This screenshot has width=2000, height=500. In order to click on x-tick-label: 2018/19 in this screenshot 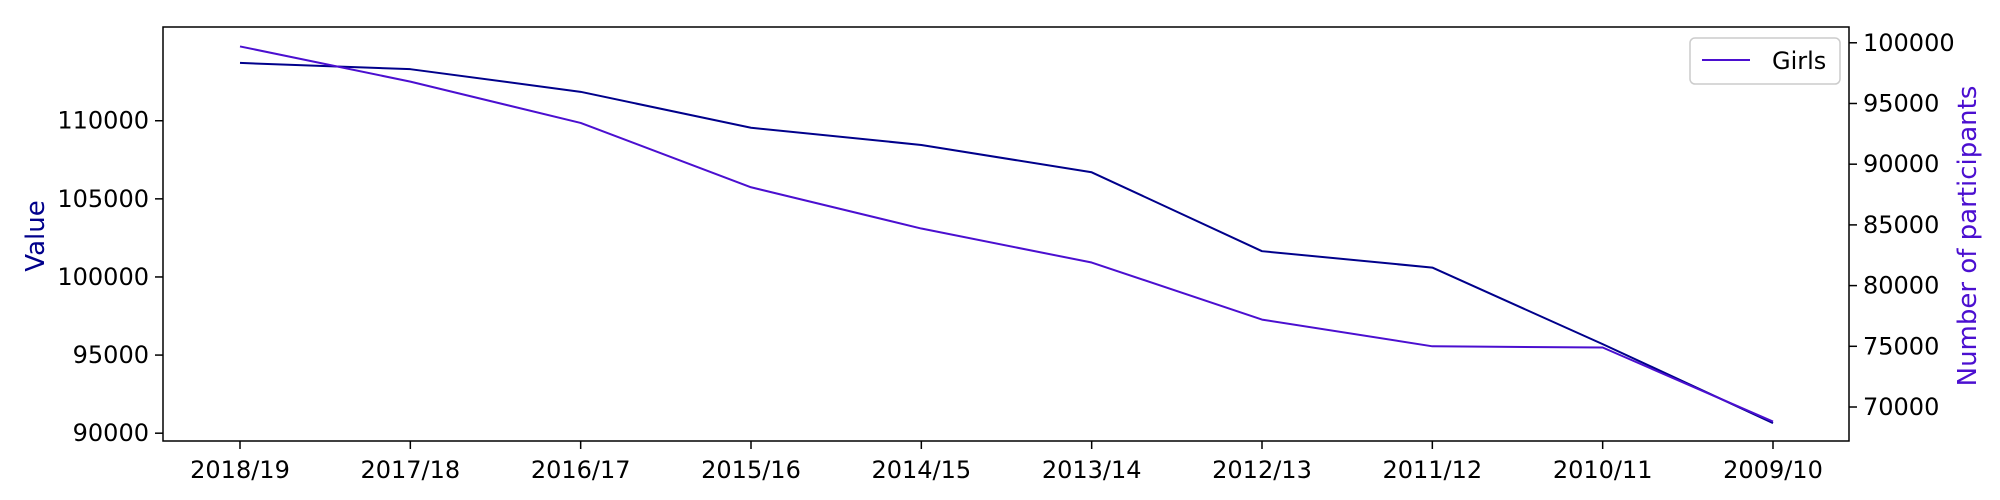, I will do `click(240, 470)`.